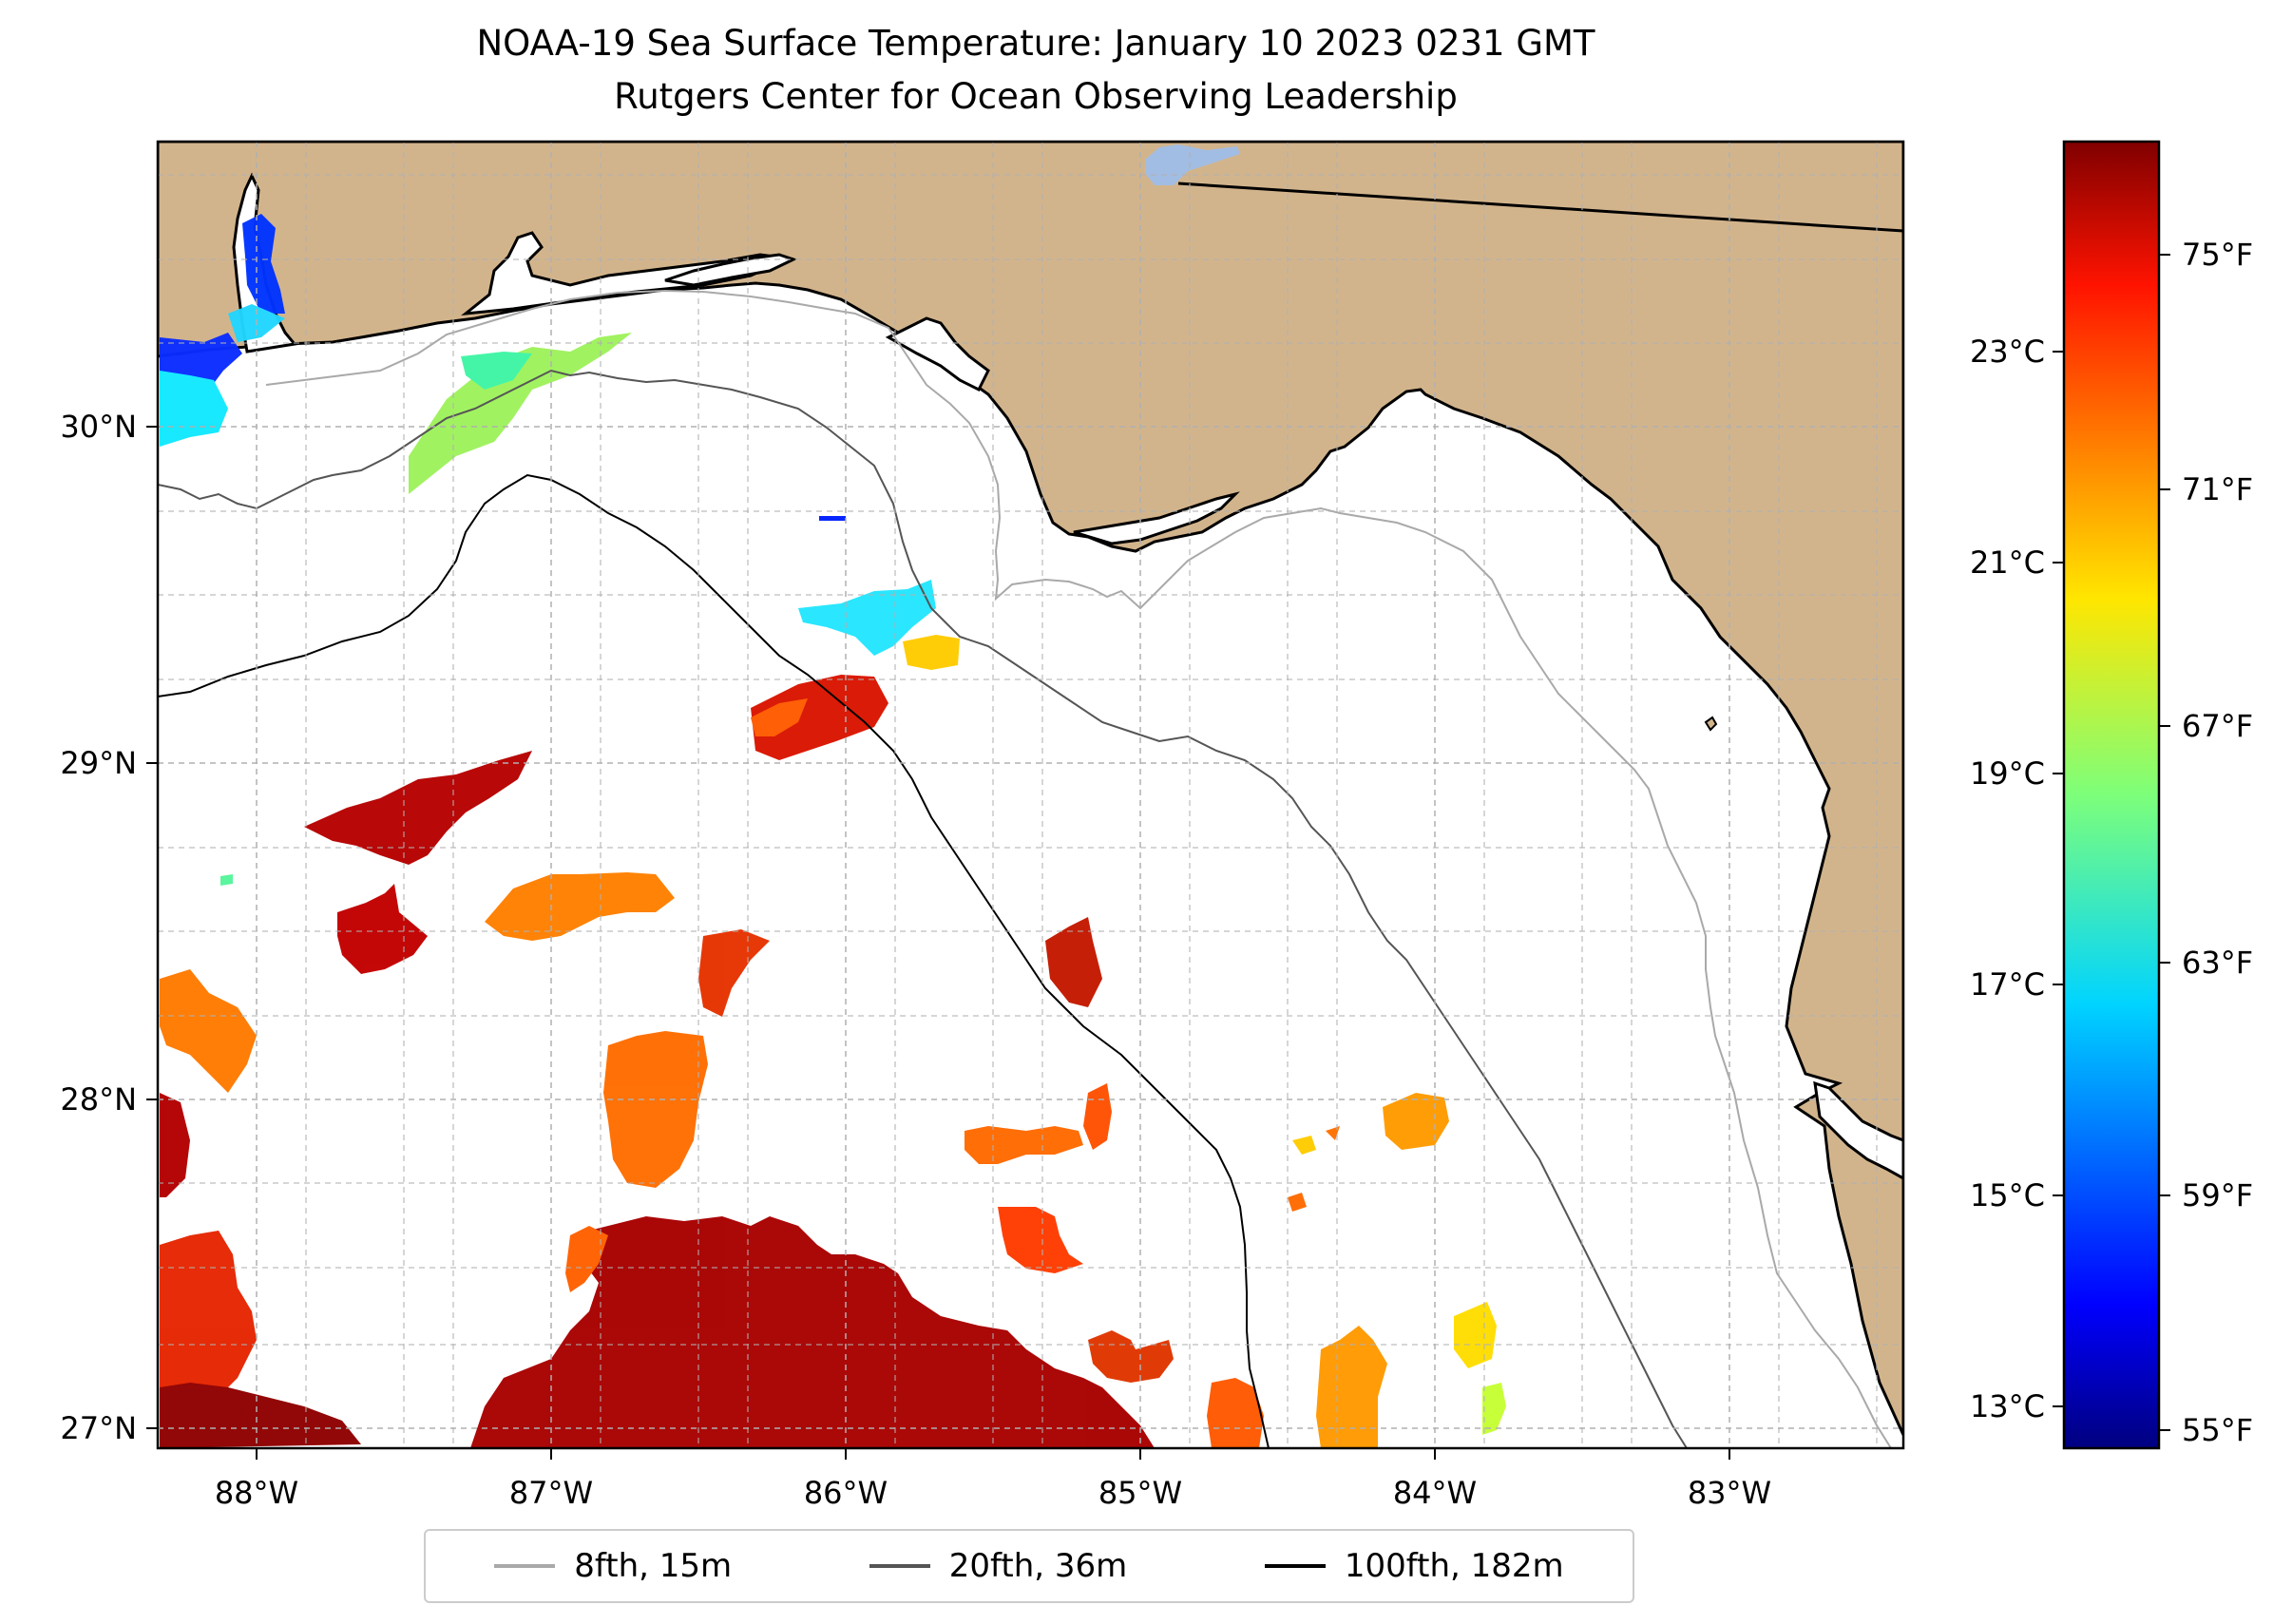 The height and width of the screenshot is (1624, 2292). What do you see at coordinates (98, 427) in the screenshot?
I see `lat-tick-label: 30°N` at bounding box center [98, 427].